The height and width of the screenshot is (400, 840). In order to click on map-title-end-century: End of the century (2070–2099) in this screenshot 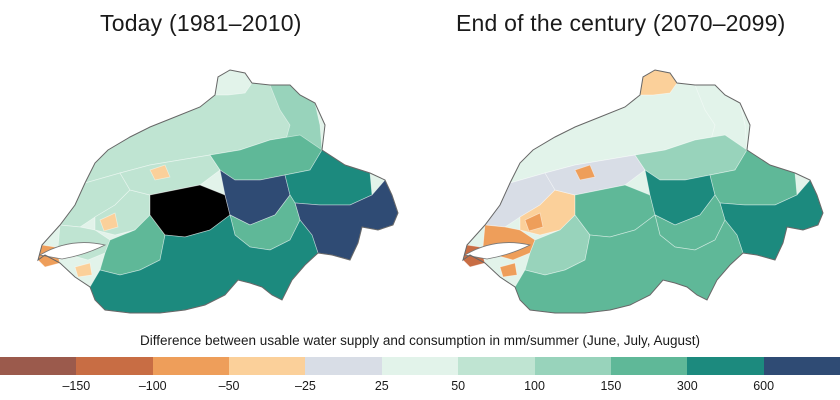, I will do `click(621, 23)`.